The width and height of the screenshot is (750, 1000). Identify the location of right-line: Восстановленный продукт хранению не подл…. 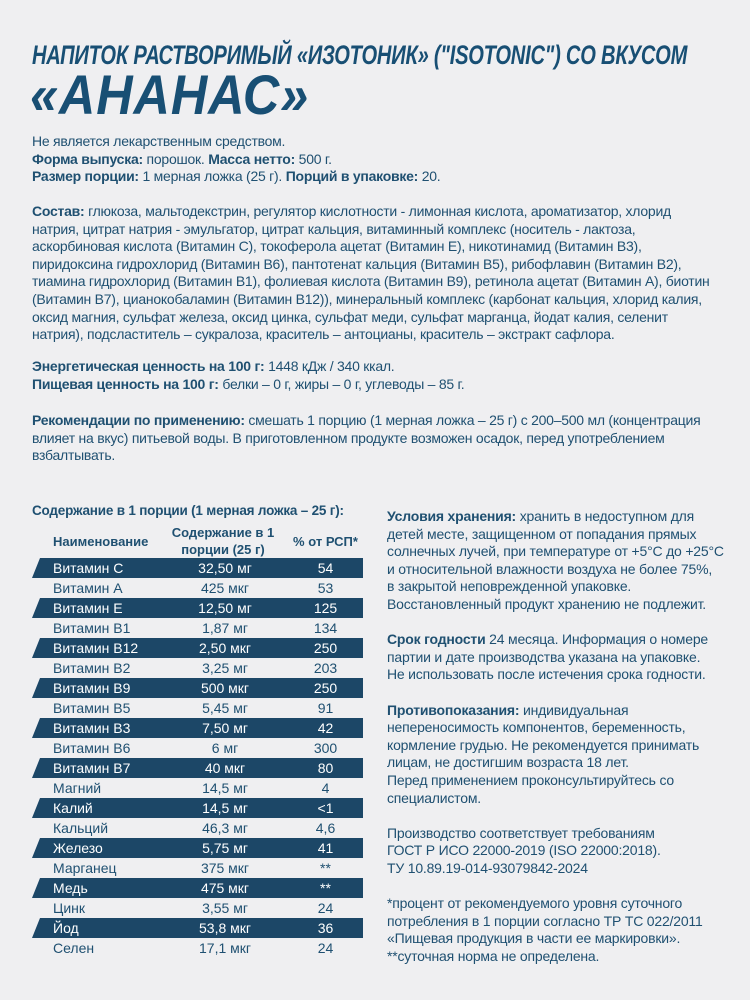
(555, 605).